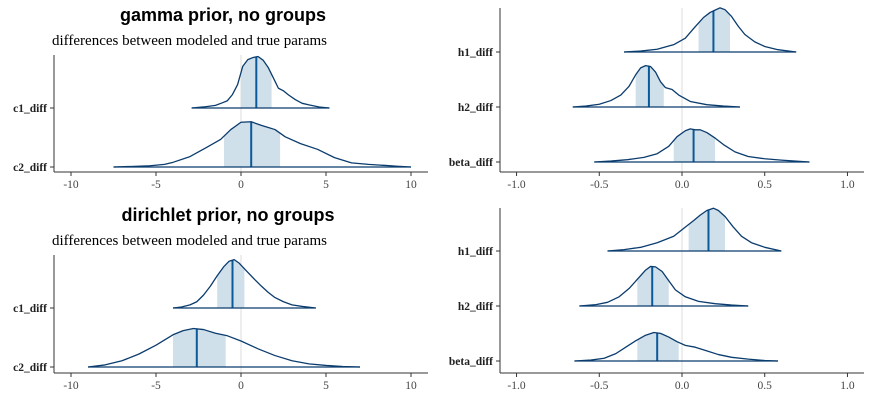 This screenshot has width=872, height=400. I want to click on interval-area-c1_diff, so click(231, 283).